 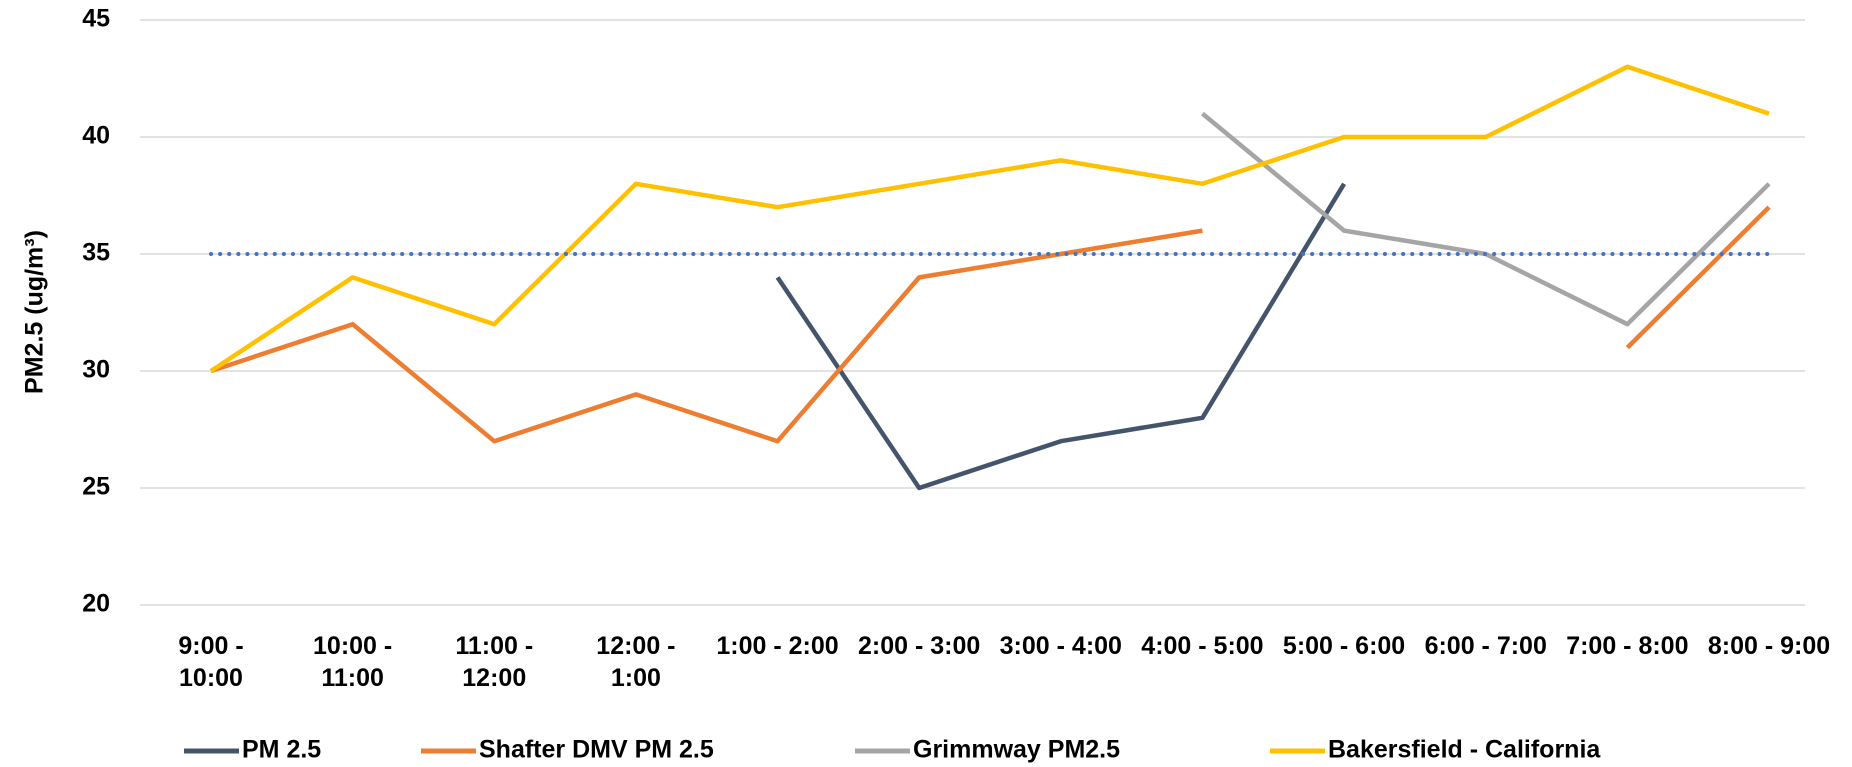 I want to click on y-tick-label: 40, so click(x=96, y=136).